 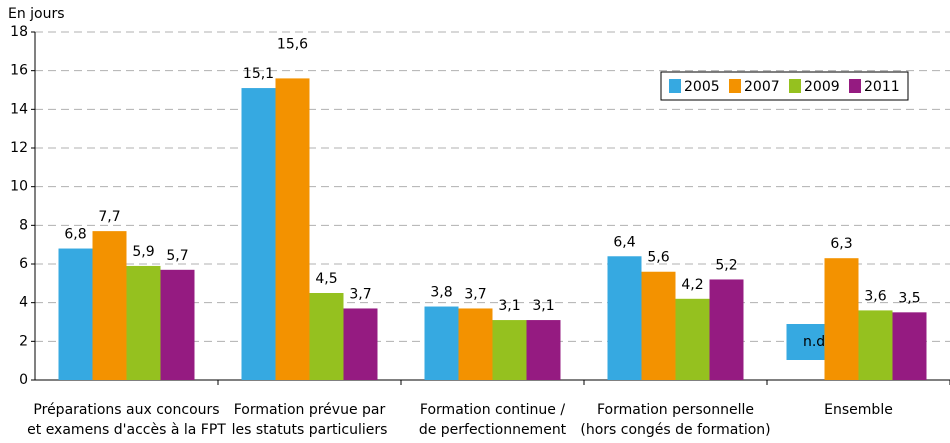 I want to click on y-tick-label: 10, so click(x=19, y=187).